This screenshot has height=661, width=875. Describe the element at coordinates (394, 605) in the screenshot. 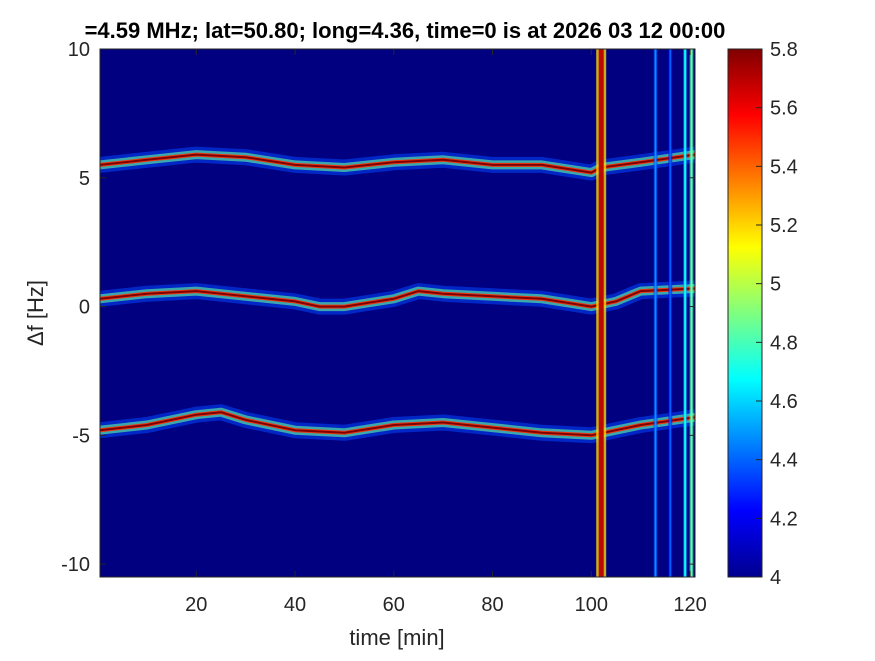

I see `x-tick-label: 60` at that location.